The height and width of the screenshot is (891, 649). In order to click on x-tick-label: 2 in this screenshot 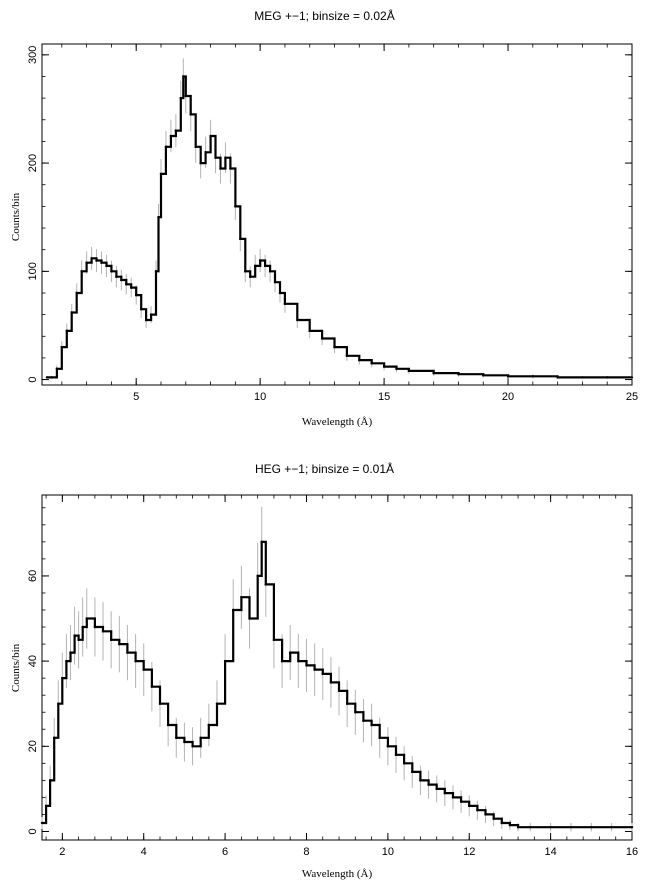, I will do `click(62, 852)`.